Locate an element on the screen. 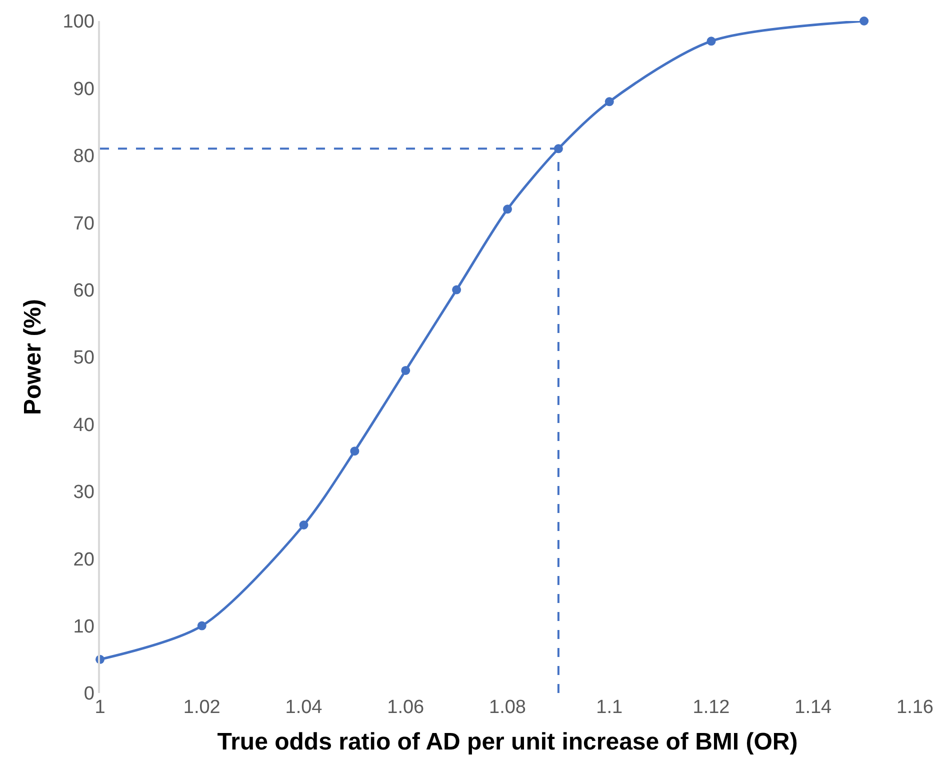  x-tick-label: 1.06 is located at coordinates (405, 707).